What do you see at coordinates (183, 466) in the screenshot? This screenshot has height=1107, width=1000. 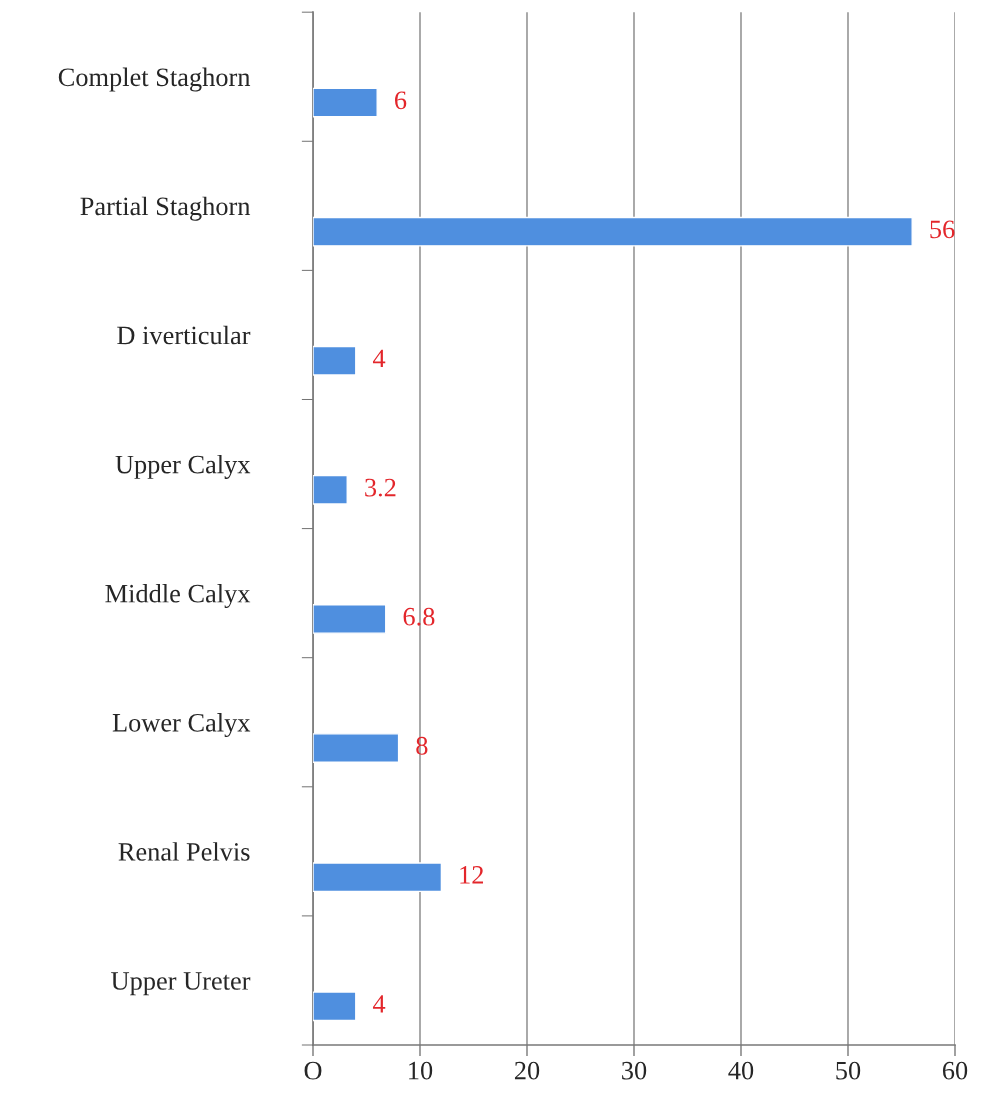 I see `y-tick-label: Upper Calyx` at bounding box center [183, 466].